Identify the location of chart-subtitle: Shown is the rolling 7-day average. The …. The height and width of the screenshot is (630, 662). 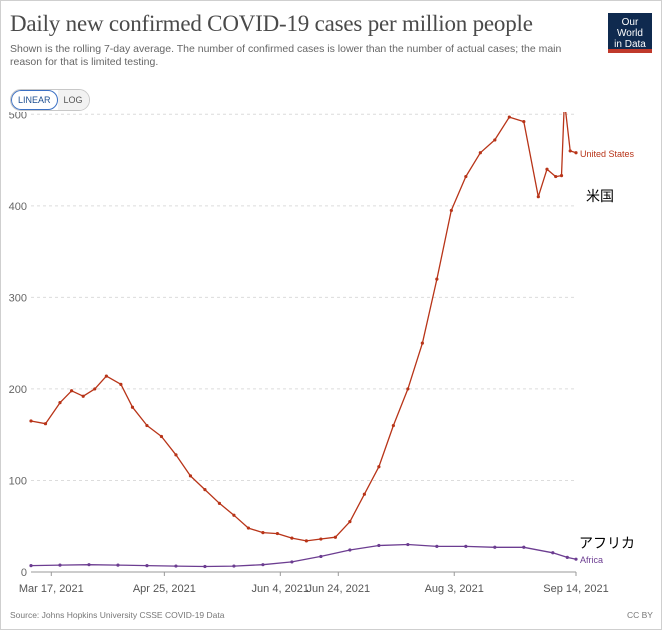
(286, 55).